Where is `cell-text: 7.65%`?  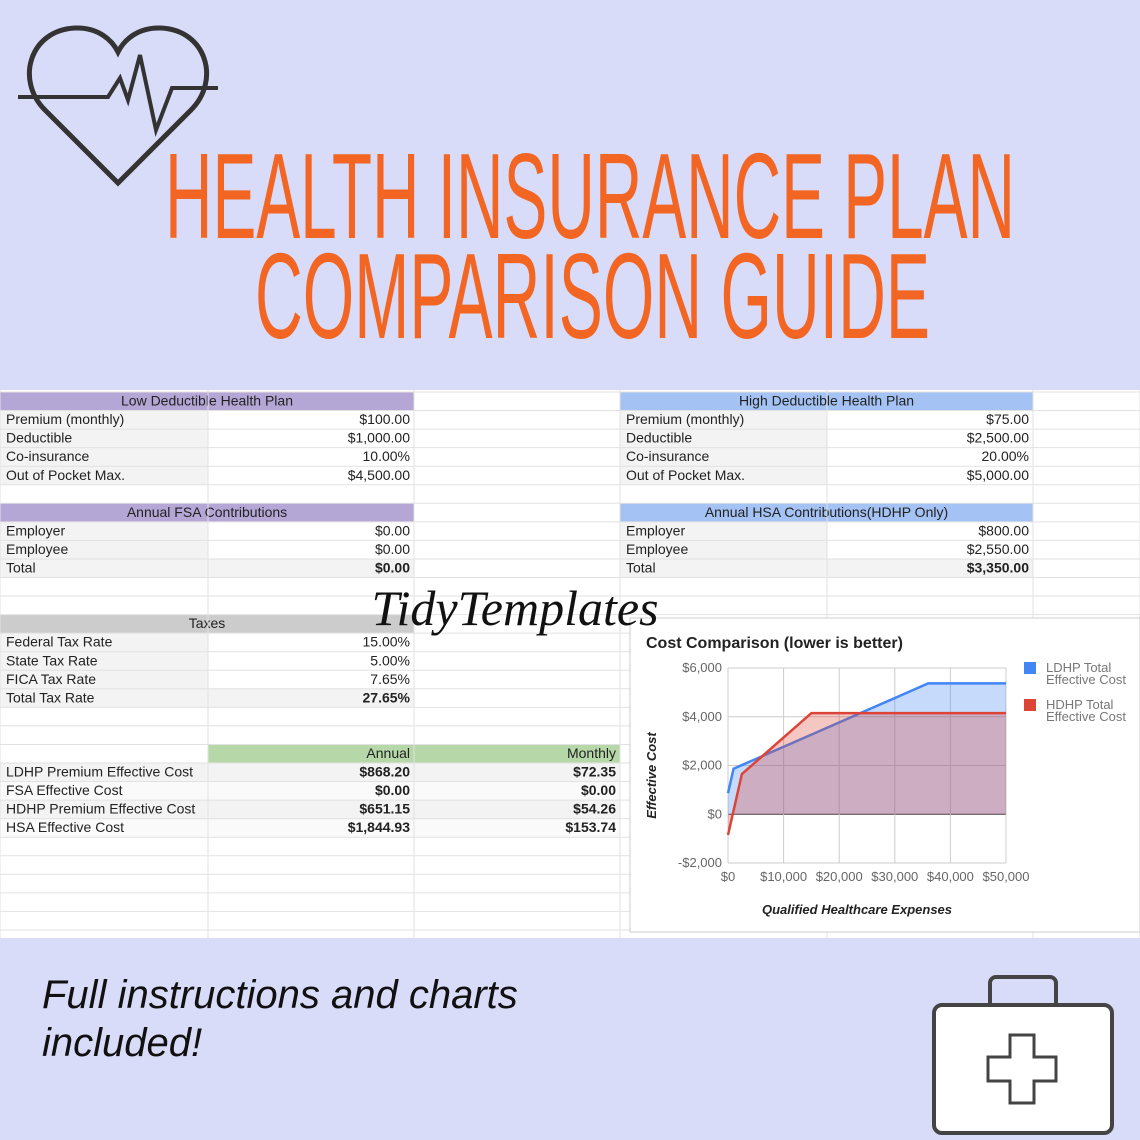
cell-text: 7.65% is located at coordinates (390, 679).